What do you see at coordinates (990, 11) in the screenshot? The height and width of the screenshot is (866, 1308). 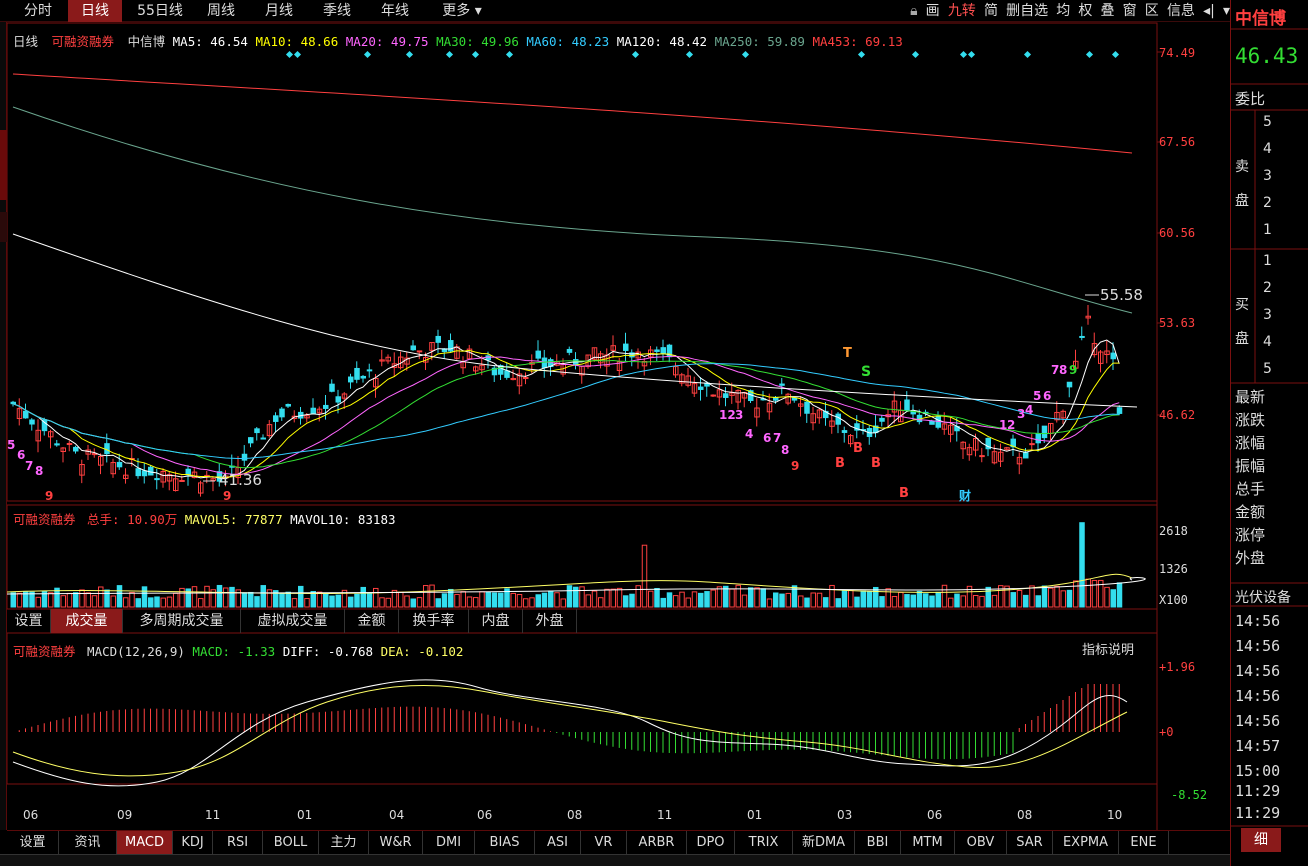 I see `tool-simple: 简` at bounding box center [990, 11].